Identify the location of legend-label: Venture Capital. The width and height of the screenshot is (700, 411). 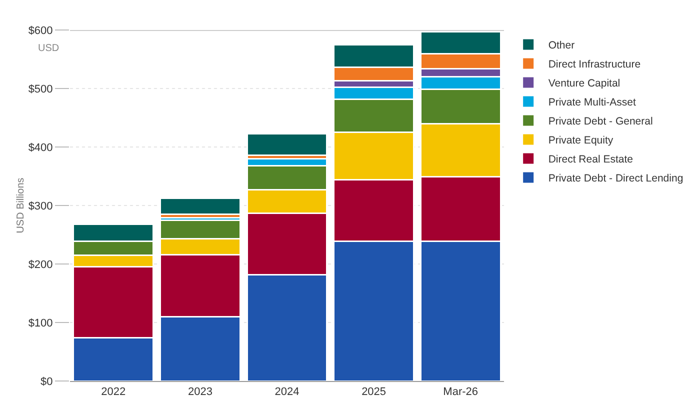
(584, 84).